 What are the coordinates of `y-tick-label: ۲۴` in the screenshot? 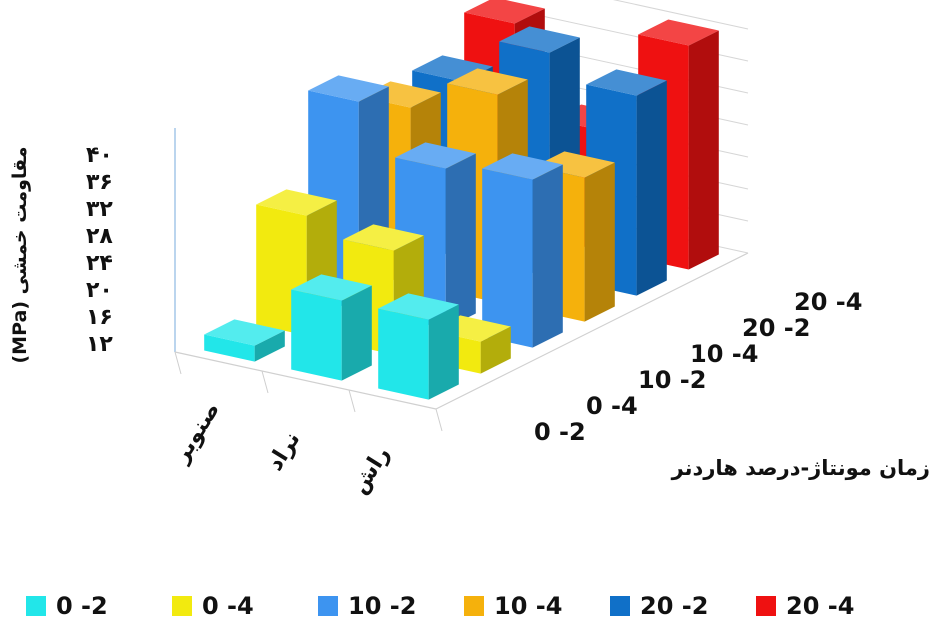 It's located at (99, 263).